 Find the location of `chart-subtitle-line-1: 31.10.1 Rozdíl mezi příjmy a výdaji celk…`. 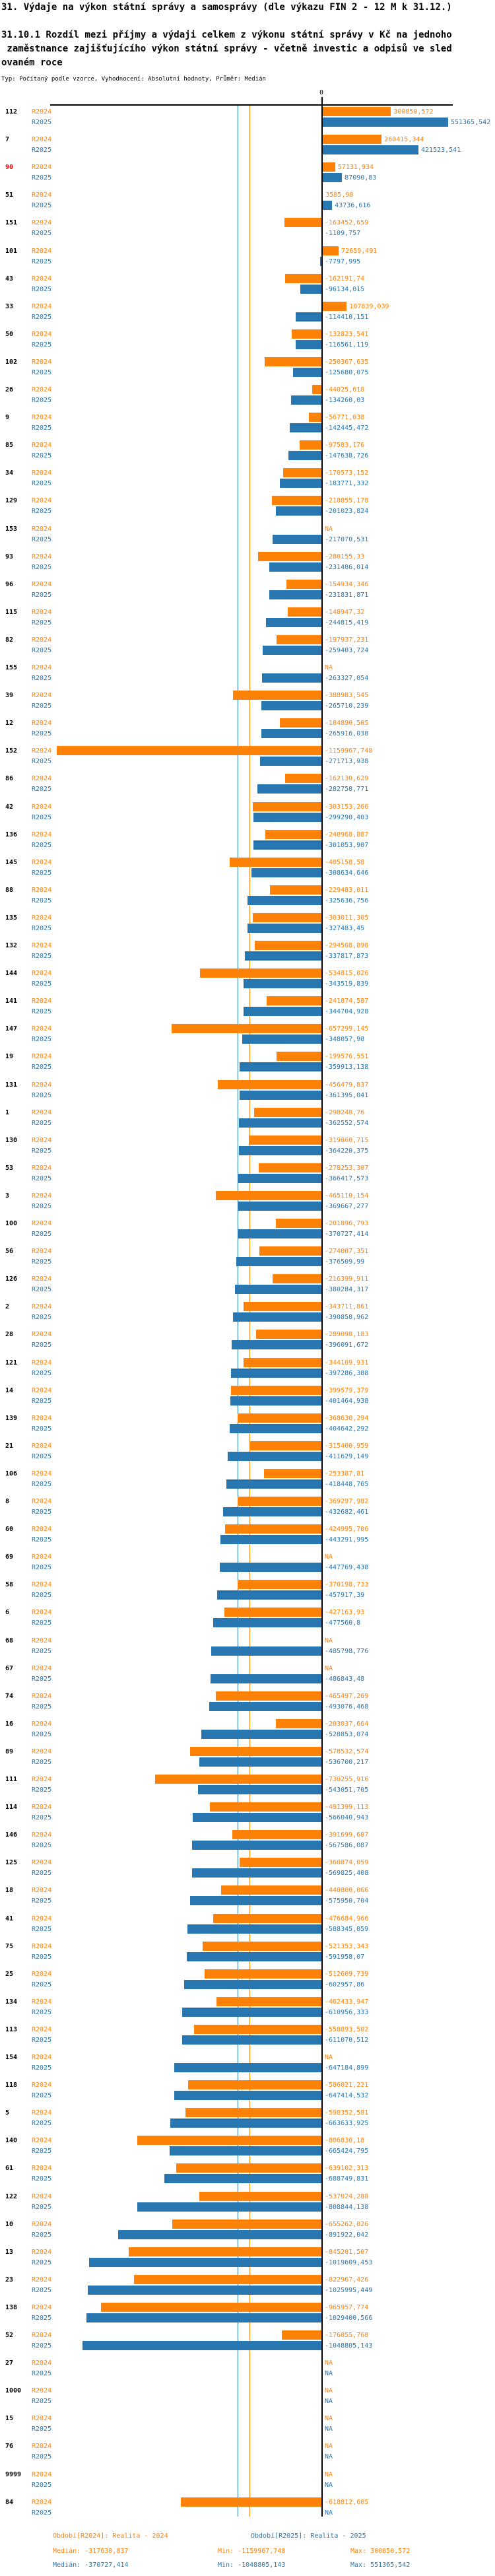

chart-subtitle-line-1: 31.10.1 Rozdíl mezi příjmy a výdaji celk… is located at coordinates (226, 35).